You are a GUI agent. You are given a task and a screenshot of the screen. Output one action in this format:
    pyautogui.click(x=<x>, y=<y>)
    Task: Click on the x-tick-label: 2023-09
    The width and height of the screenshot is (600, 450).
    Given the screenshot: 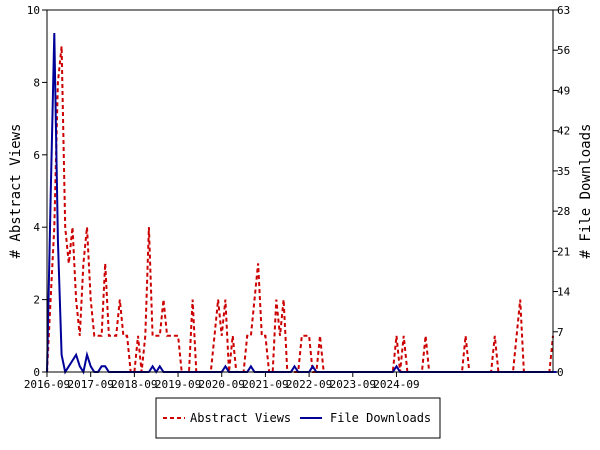 What is the action you would take?
    pyautogui.click(x=353, y=384)
    